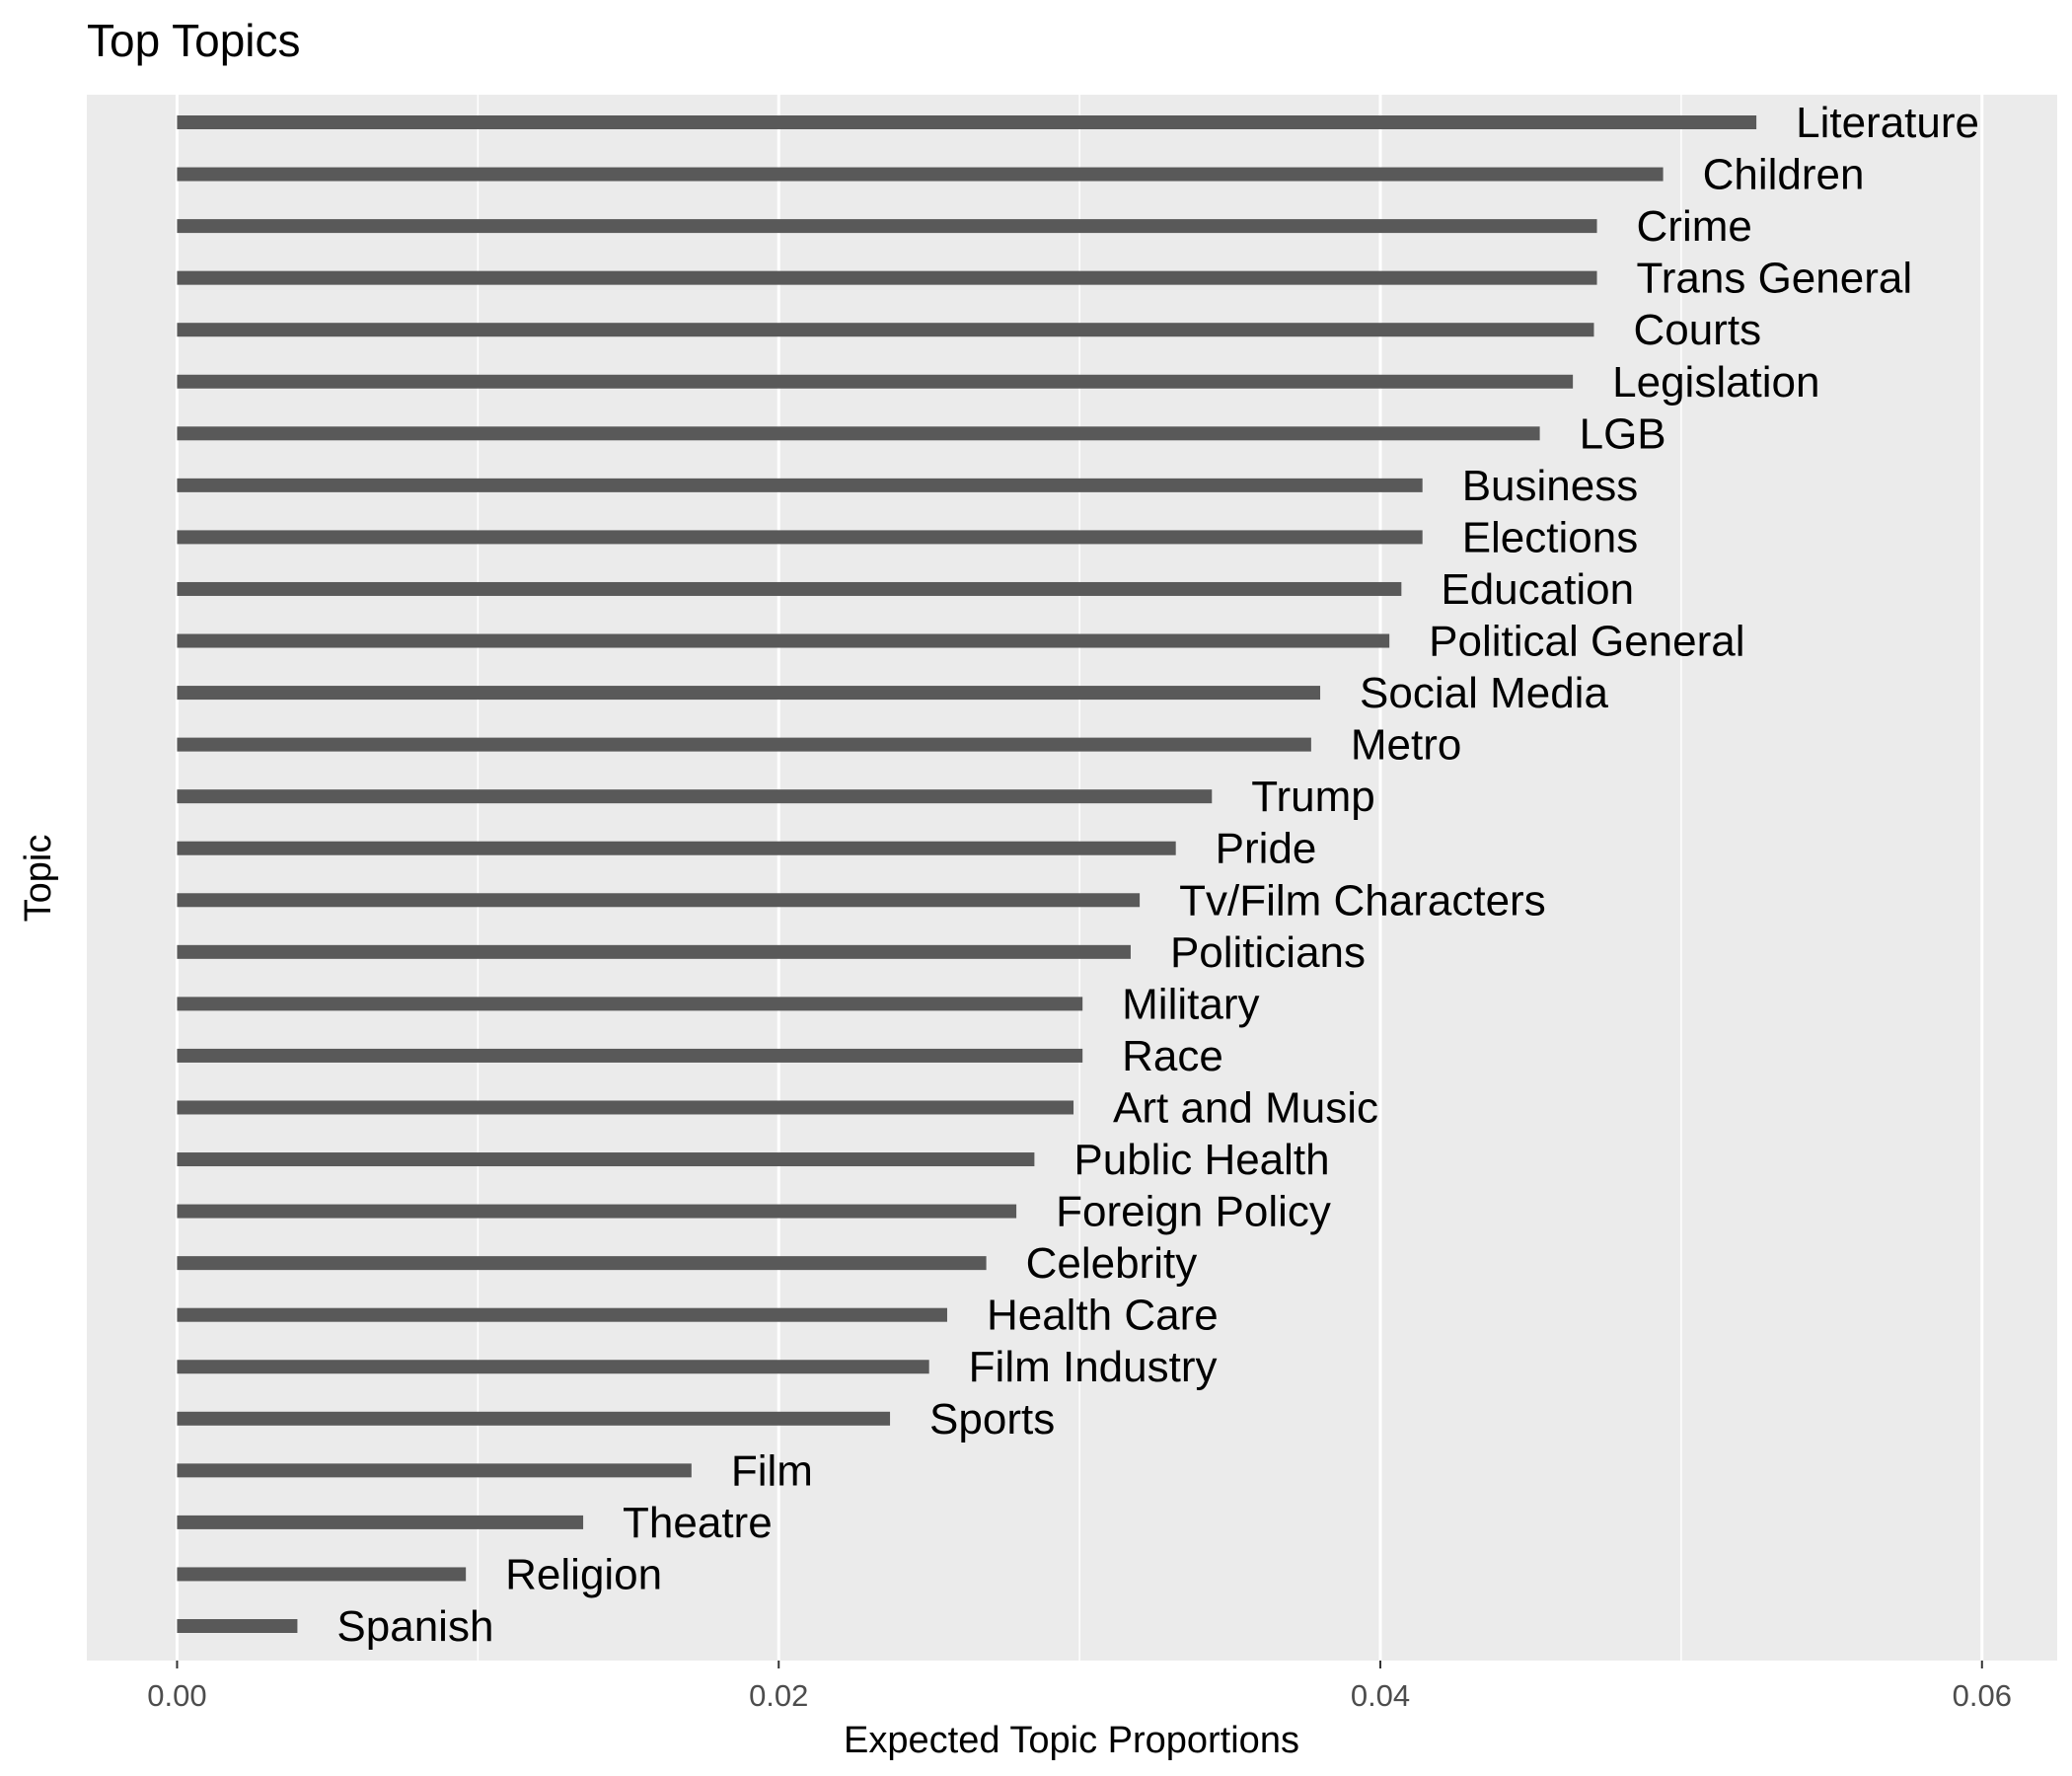 Image resolution: width=2072 pixels, height=1776 pixels. I want to click on bar-label: Film Industry, so click(1093, 1367).